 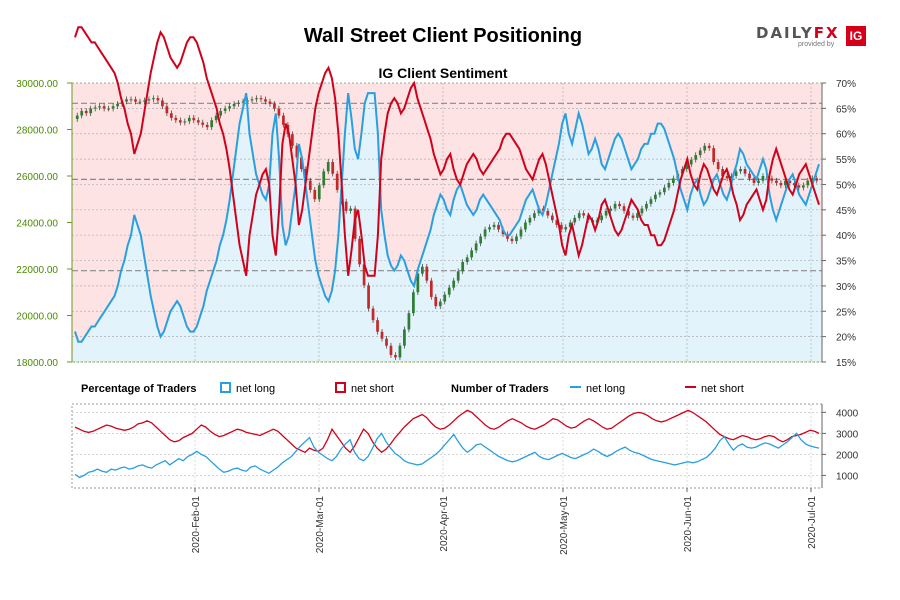 I want to click on date-tick-label: 2020-Jun-01, so click(x=688, y=524).